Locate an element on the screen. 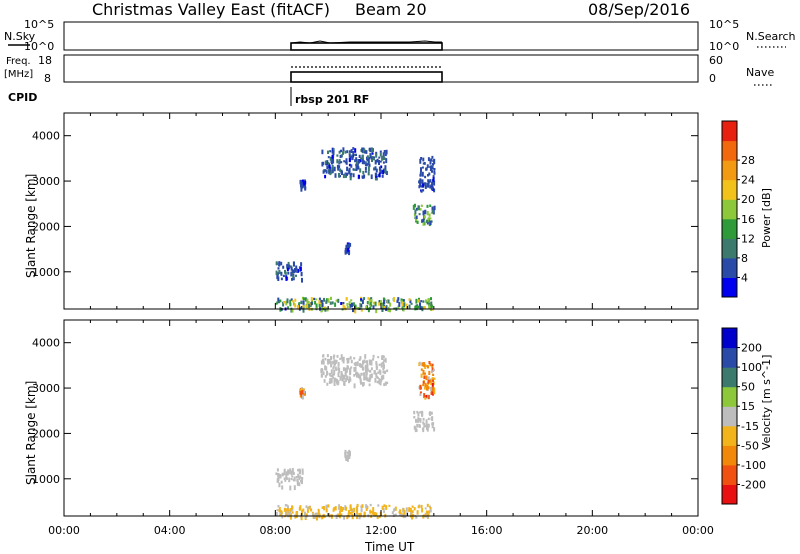 This screenshot has height=554, width=800. x-axis: 00:00 04:00 08:00 12:00 16:00 20:00 00:00 is located at coordinates (381, 530).